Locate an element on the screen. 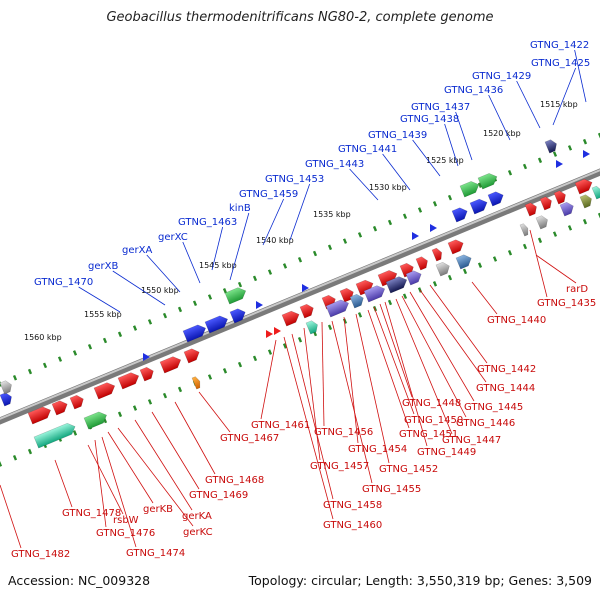 The width and height of the screenshot is (600, 600). kbp-label: 1560 kbp is located at coordinates (43, 337).